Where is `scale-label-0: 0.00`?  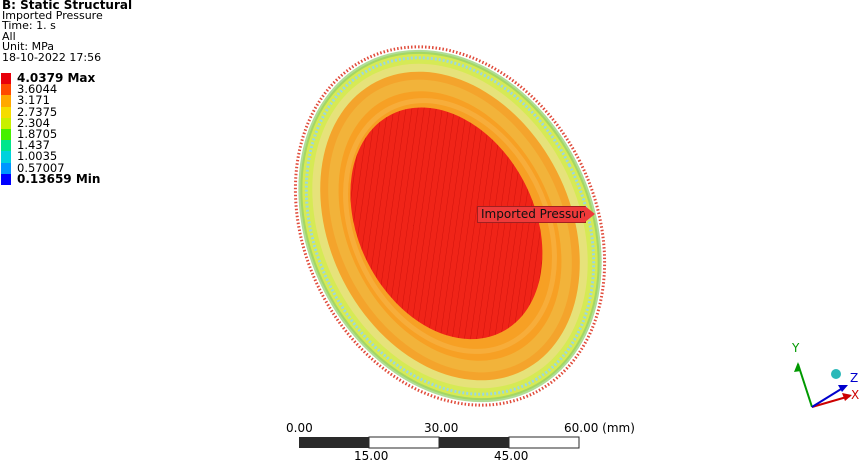 scale-label-0: 0.00 is located at coordinates (299, 428).